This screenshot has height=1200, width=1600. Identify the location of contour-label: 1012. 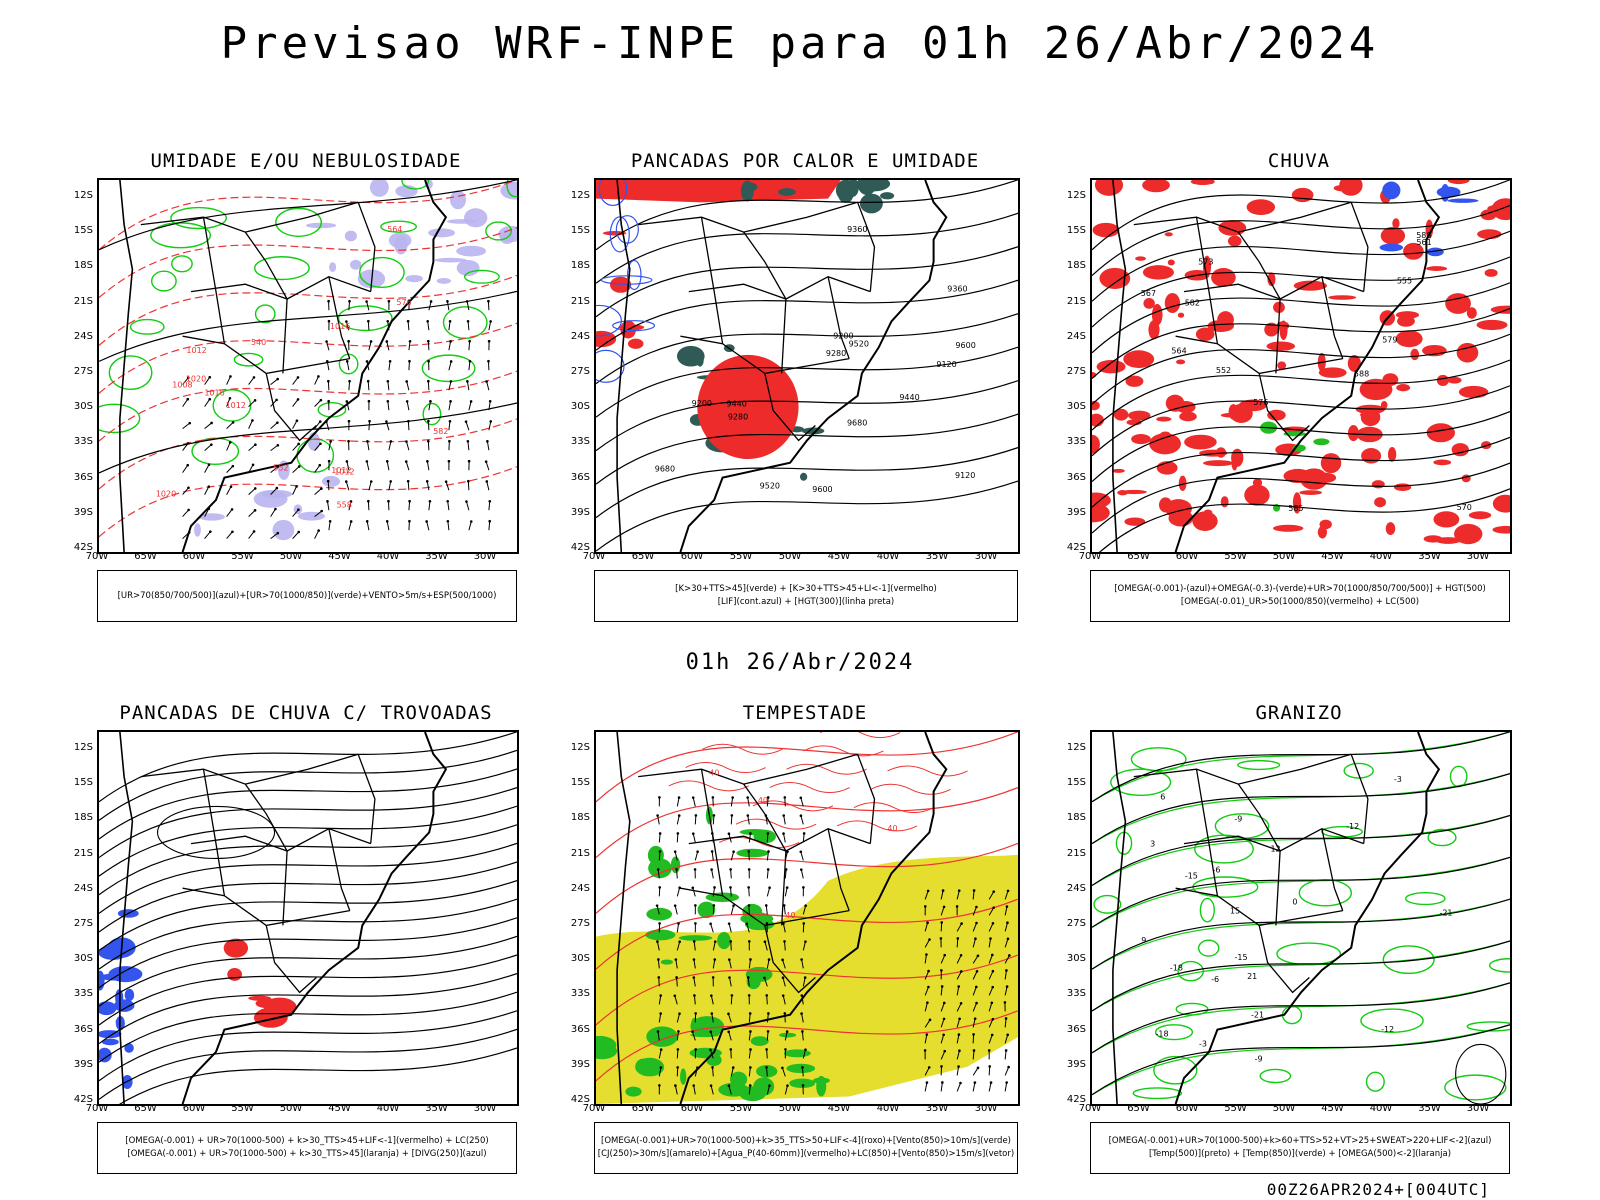
(196, 350).